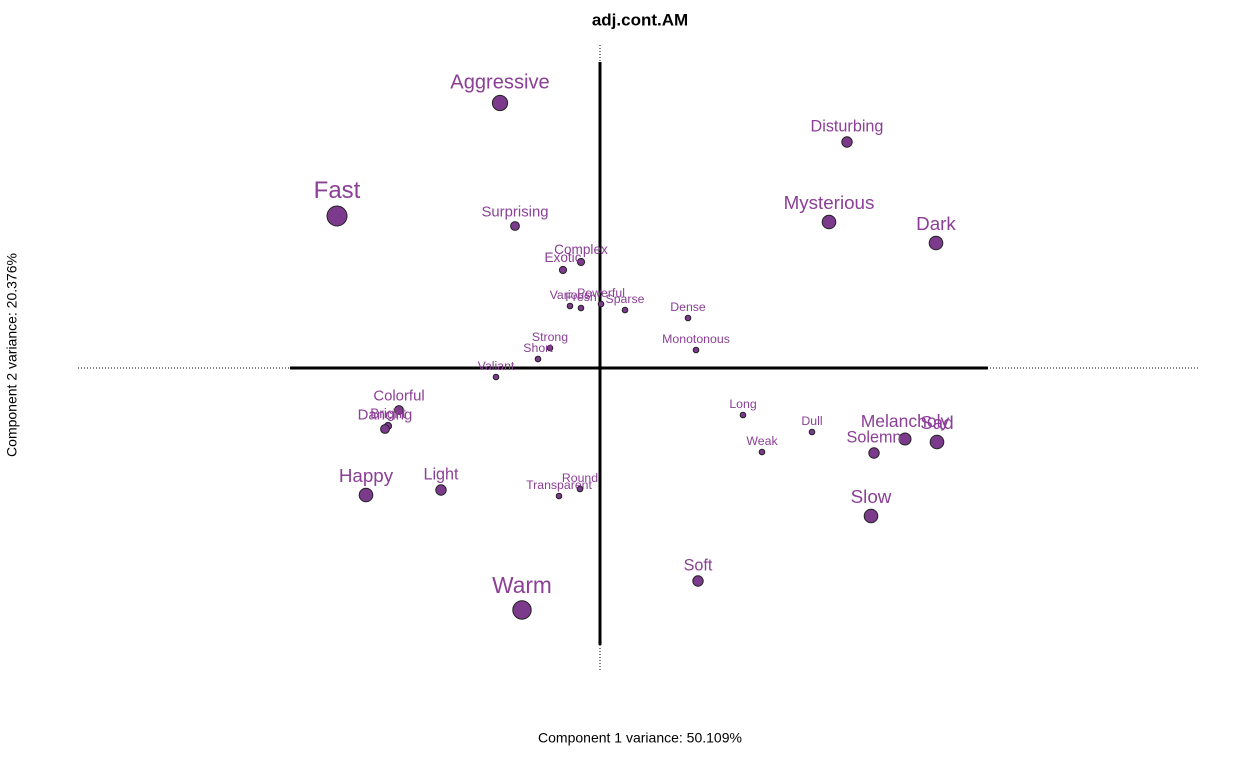 The width and height of the screenshot is (1242, 768). I want to click on point-label: Various, so click(570, 295).